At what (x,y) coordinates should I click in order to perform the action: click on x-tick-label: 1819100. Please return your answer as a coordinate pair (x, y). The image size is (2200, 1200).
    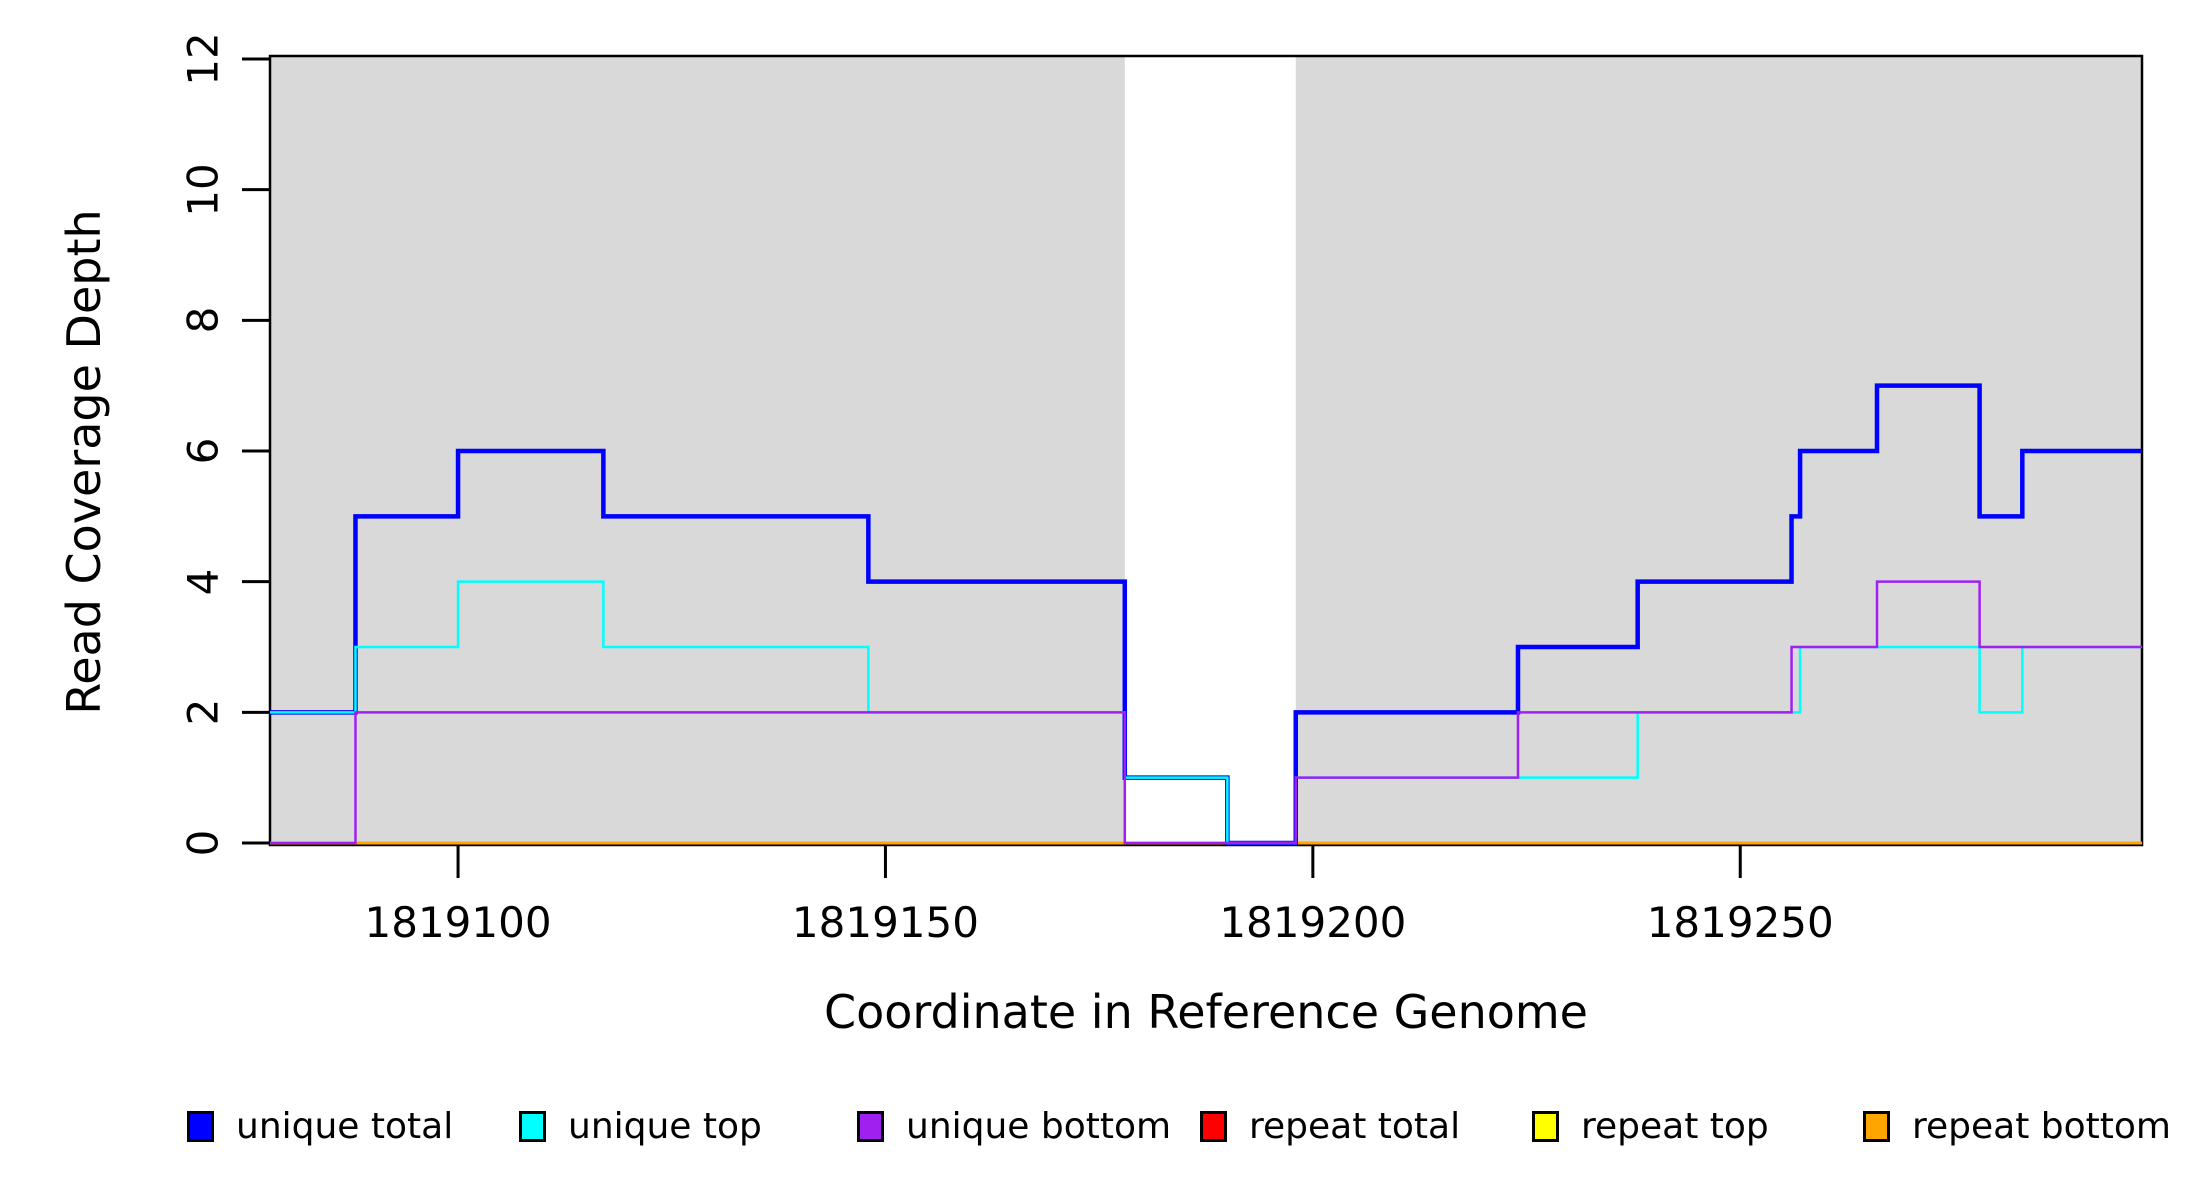
    Looking at the image, I should click on (458, 922).